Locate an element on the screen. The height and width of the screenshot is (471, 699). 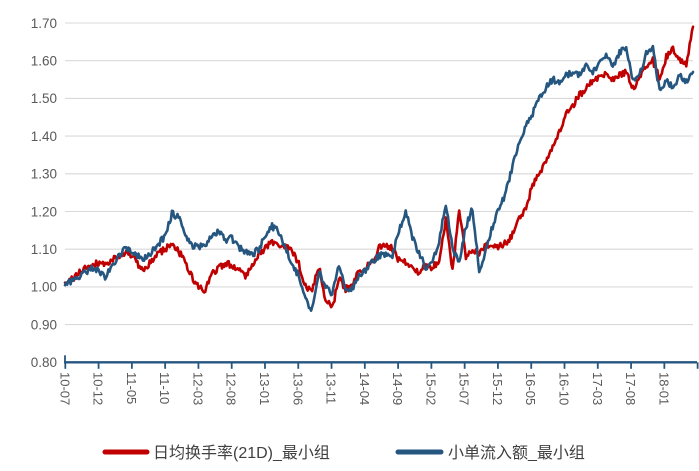
x-axis-label: 15-12 is located at coordinates (497, 388).